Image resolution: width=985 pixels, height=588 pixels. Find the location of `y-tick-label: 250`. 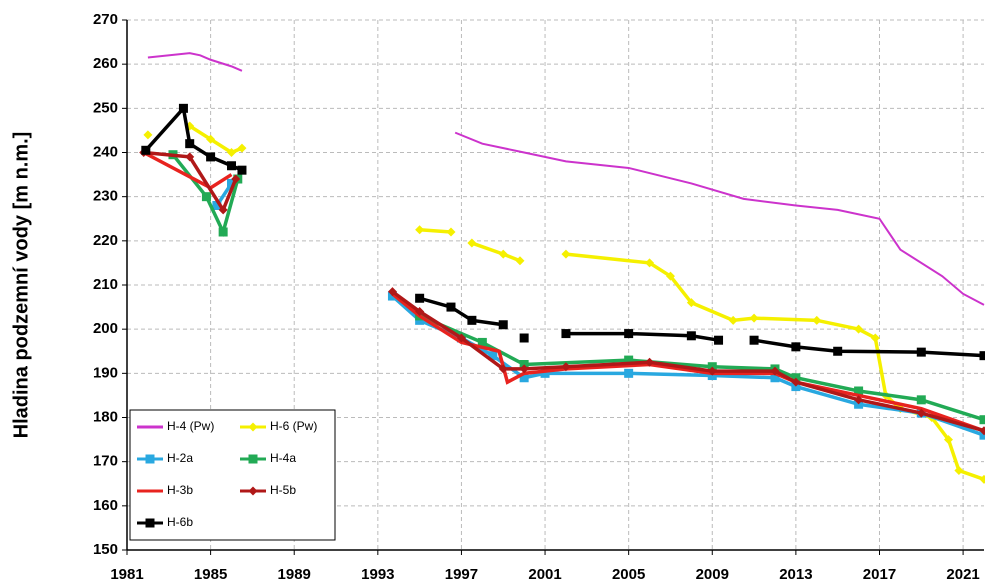

y-tick-label: 250 is located at coordinates (105, 107).